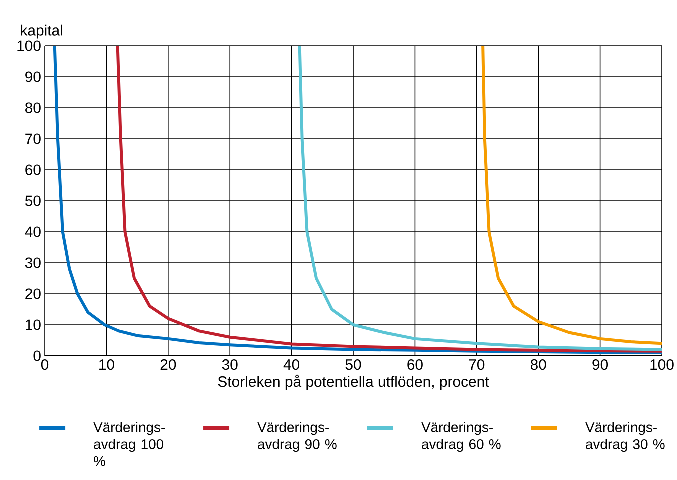 The image size is (677, 480). Describe the element at coordinates (625, 437) in the screenshot. I see `legend-label: Värderings-avdrag 30 %` at that location.